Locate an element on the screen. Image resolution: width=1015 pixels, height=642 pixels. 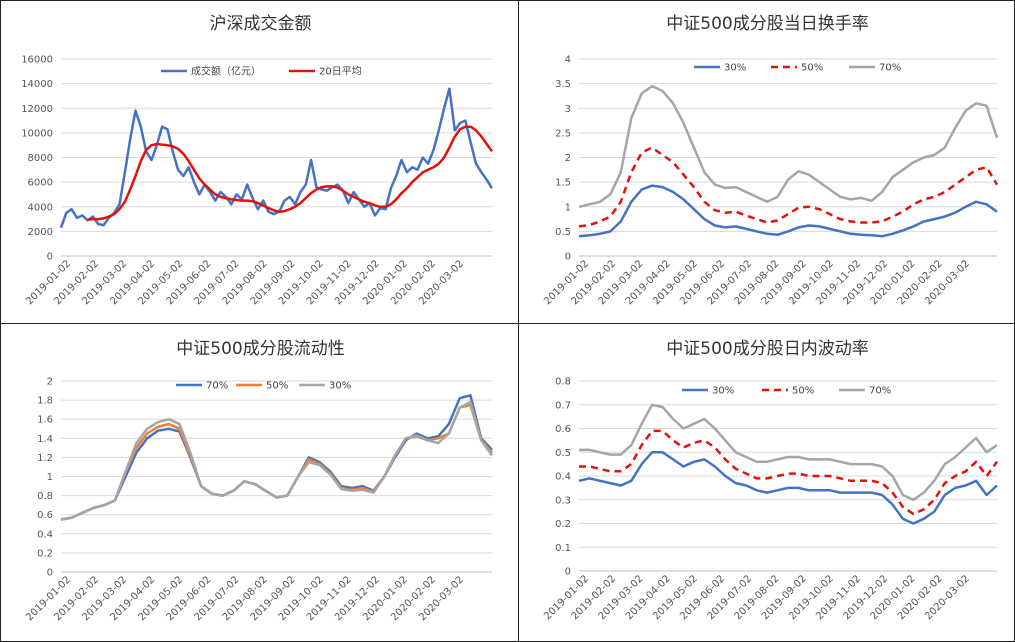
y-tick-label: 1.8 is located at coordinates (45, 401).